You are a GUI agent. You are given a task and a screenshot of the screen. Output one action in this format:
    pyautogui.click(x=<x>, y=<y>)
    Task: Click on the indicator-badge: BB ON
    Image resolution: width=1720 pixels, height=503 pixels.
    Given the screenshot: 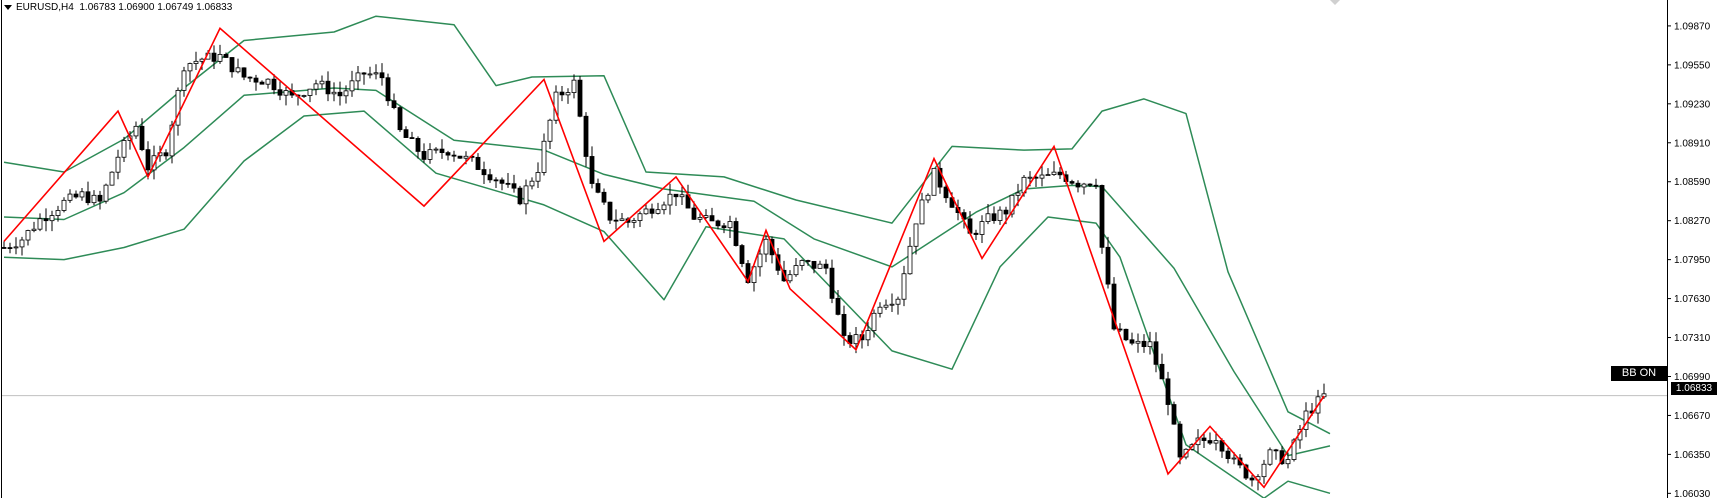 What is the action you would take?
    pyautogui.click(x=1639, y=373)
    